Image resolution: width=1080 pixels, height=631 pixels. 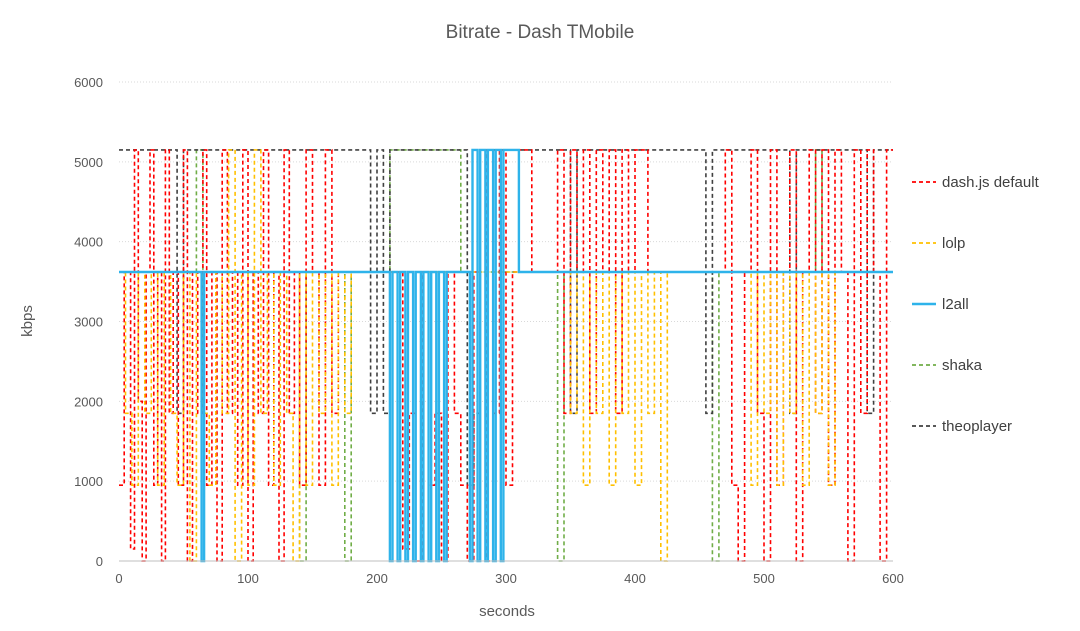 I want to click on legend-label: lolp, so click(x=953, y=243).